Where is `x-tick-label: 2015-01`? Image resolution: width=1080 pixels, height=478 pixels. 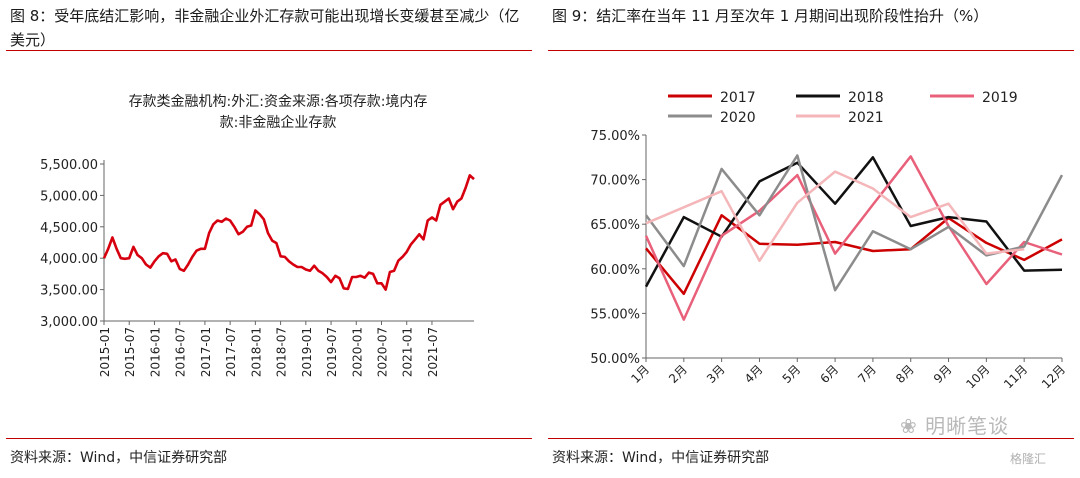
x-tick-label: 2015-01 is located at coordinates (105, 352).